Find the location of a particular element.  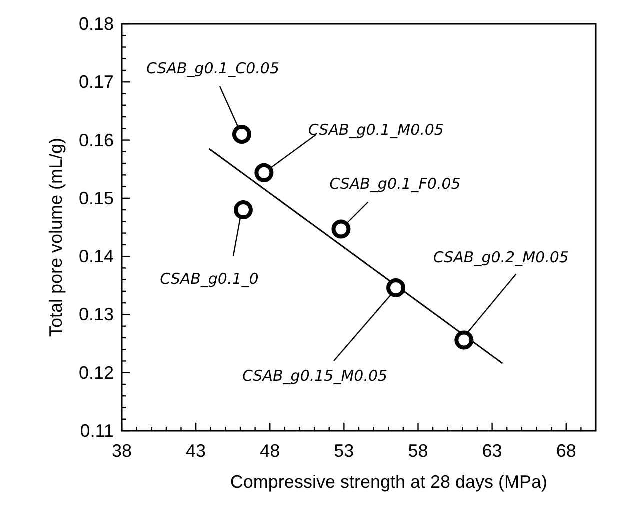

annotation: CSAB_g0.1_0 is located at coordinates (209, 279).